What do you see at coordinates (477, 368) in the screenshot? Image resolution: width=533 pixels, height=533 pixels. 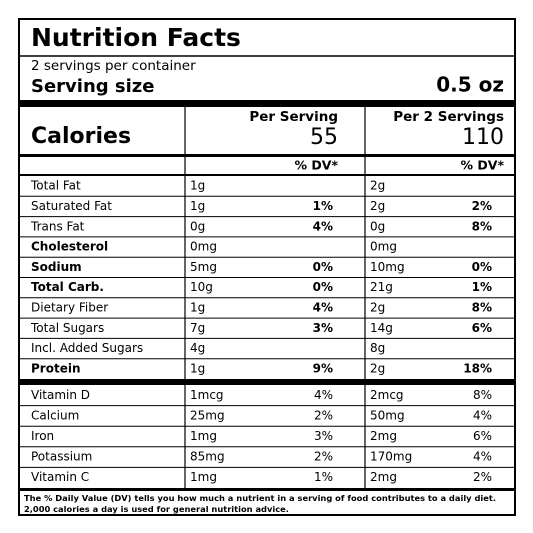 I see `daily-value: 18%` at bounding box center [477, 368].